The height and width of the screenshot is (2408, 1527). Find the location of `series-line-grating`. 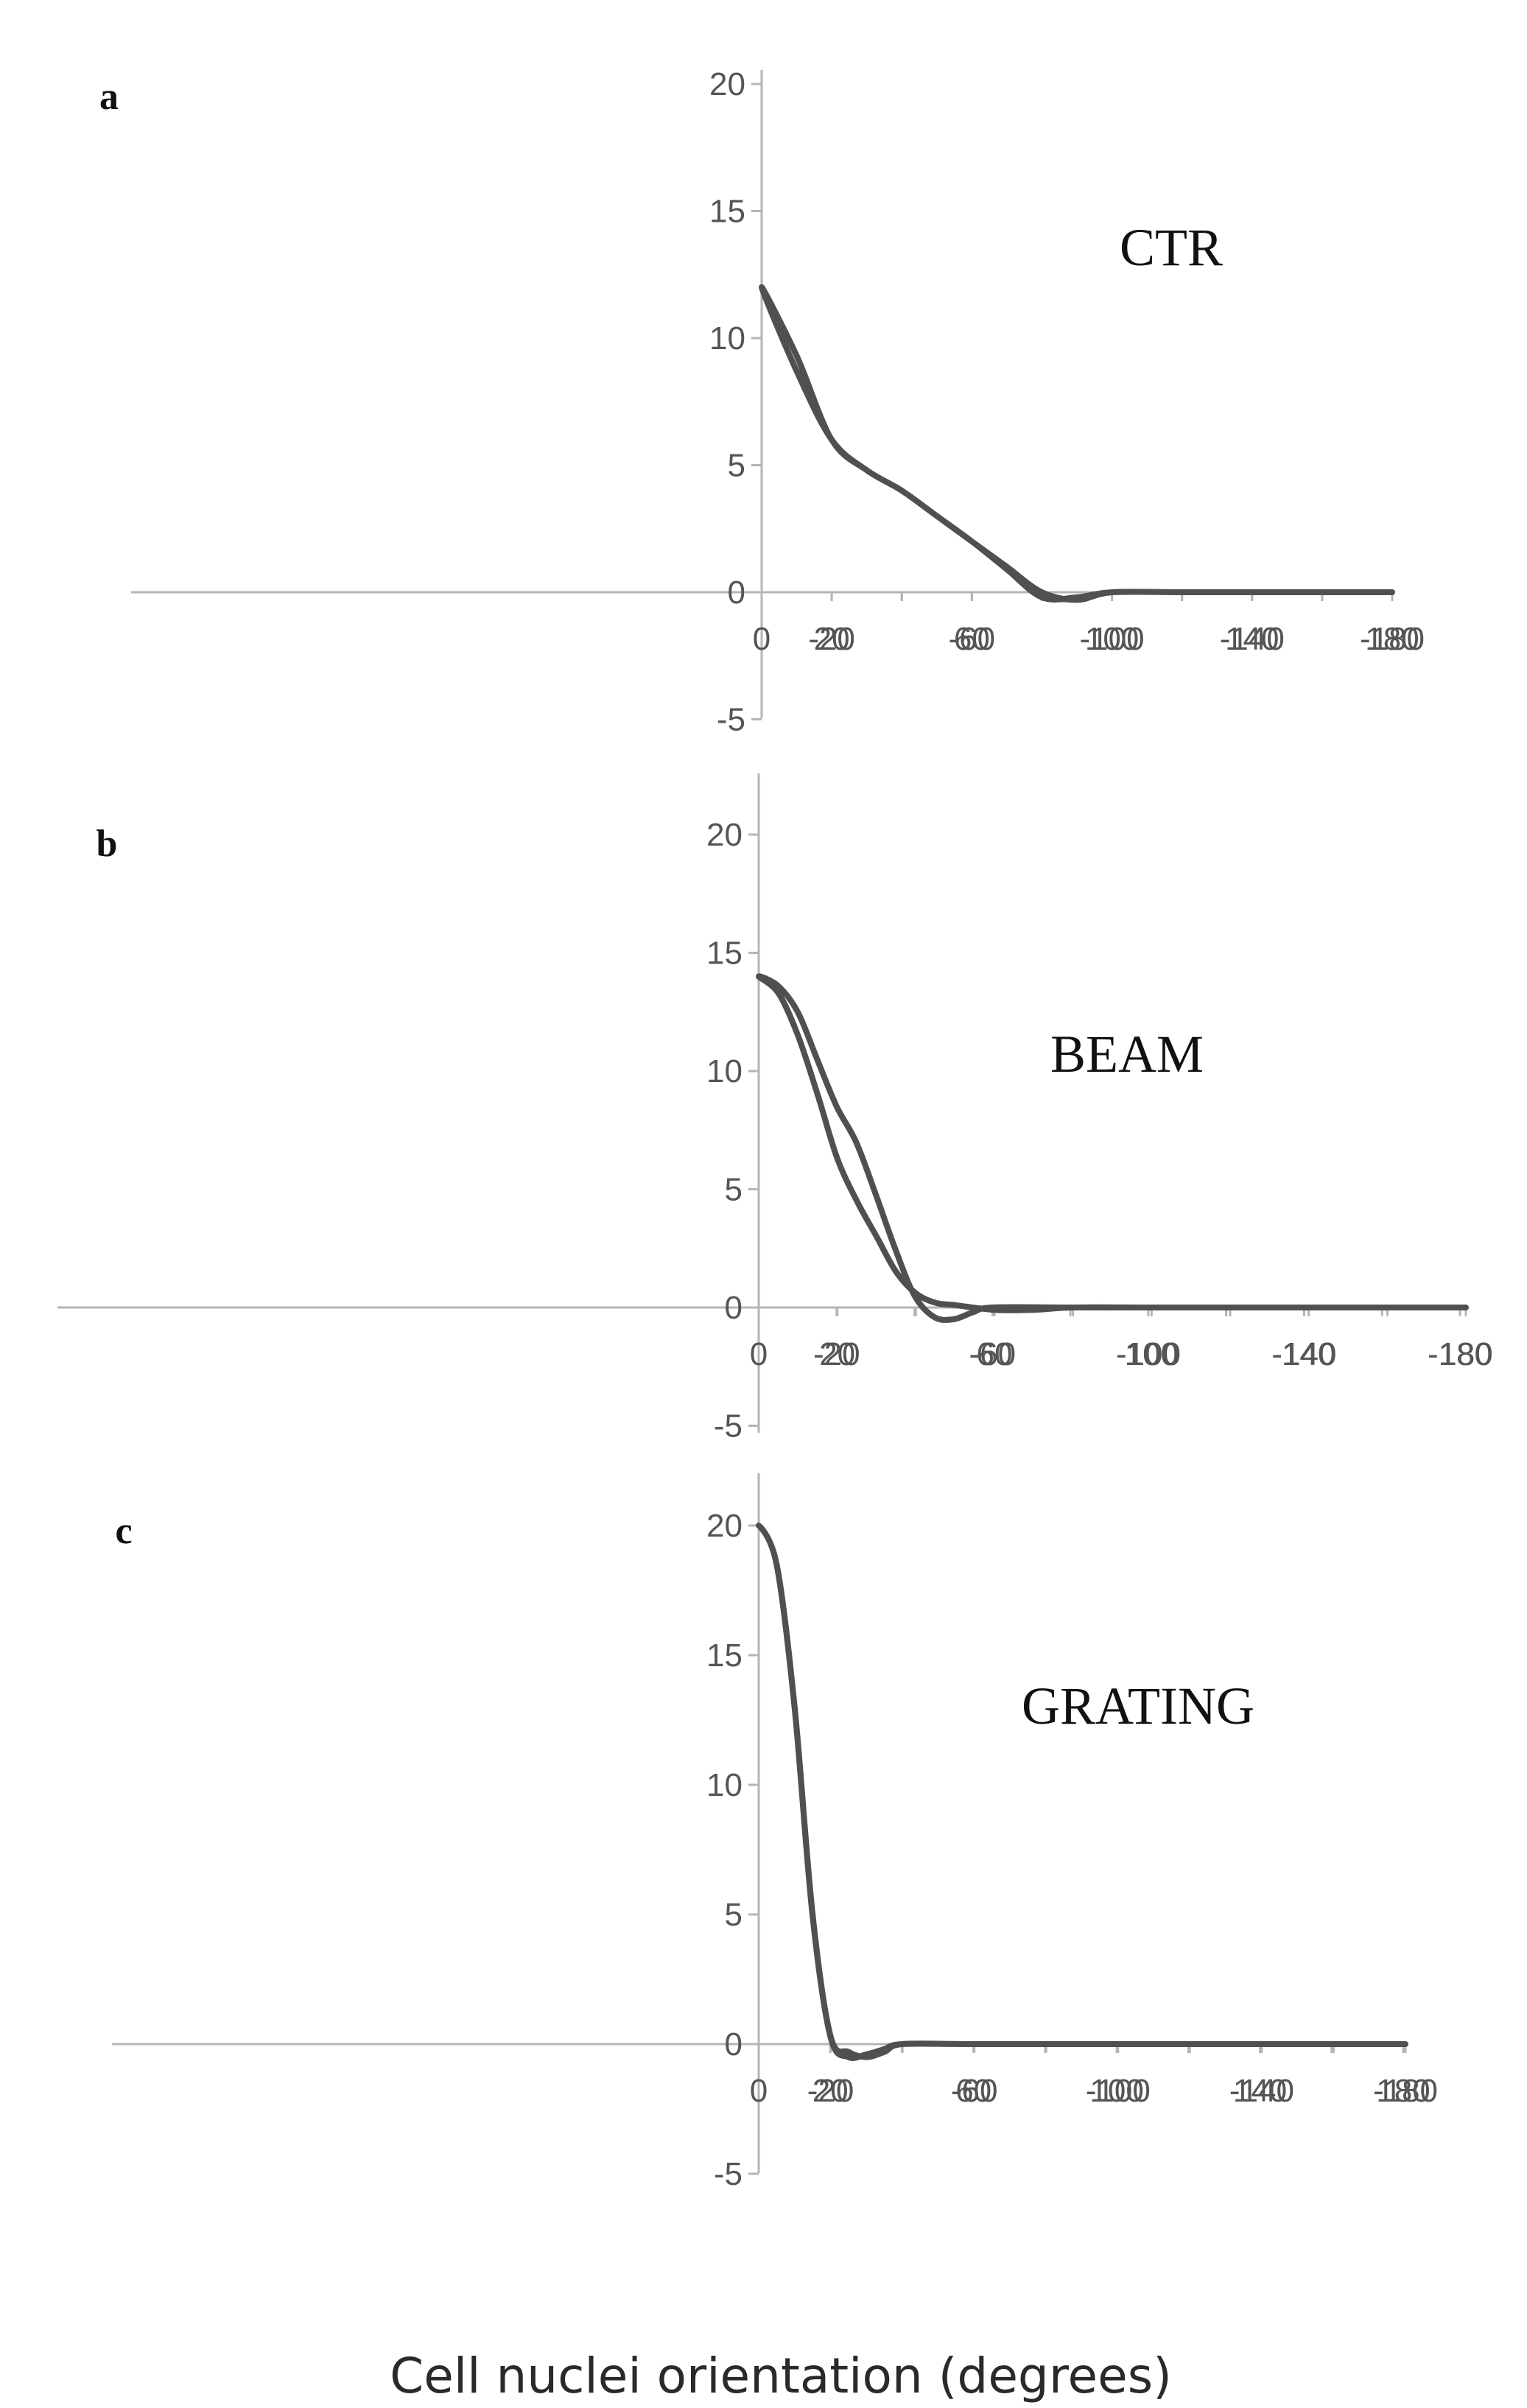

series-line-grating is located at coordinates (1082, 1792).